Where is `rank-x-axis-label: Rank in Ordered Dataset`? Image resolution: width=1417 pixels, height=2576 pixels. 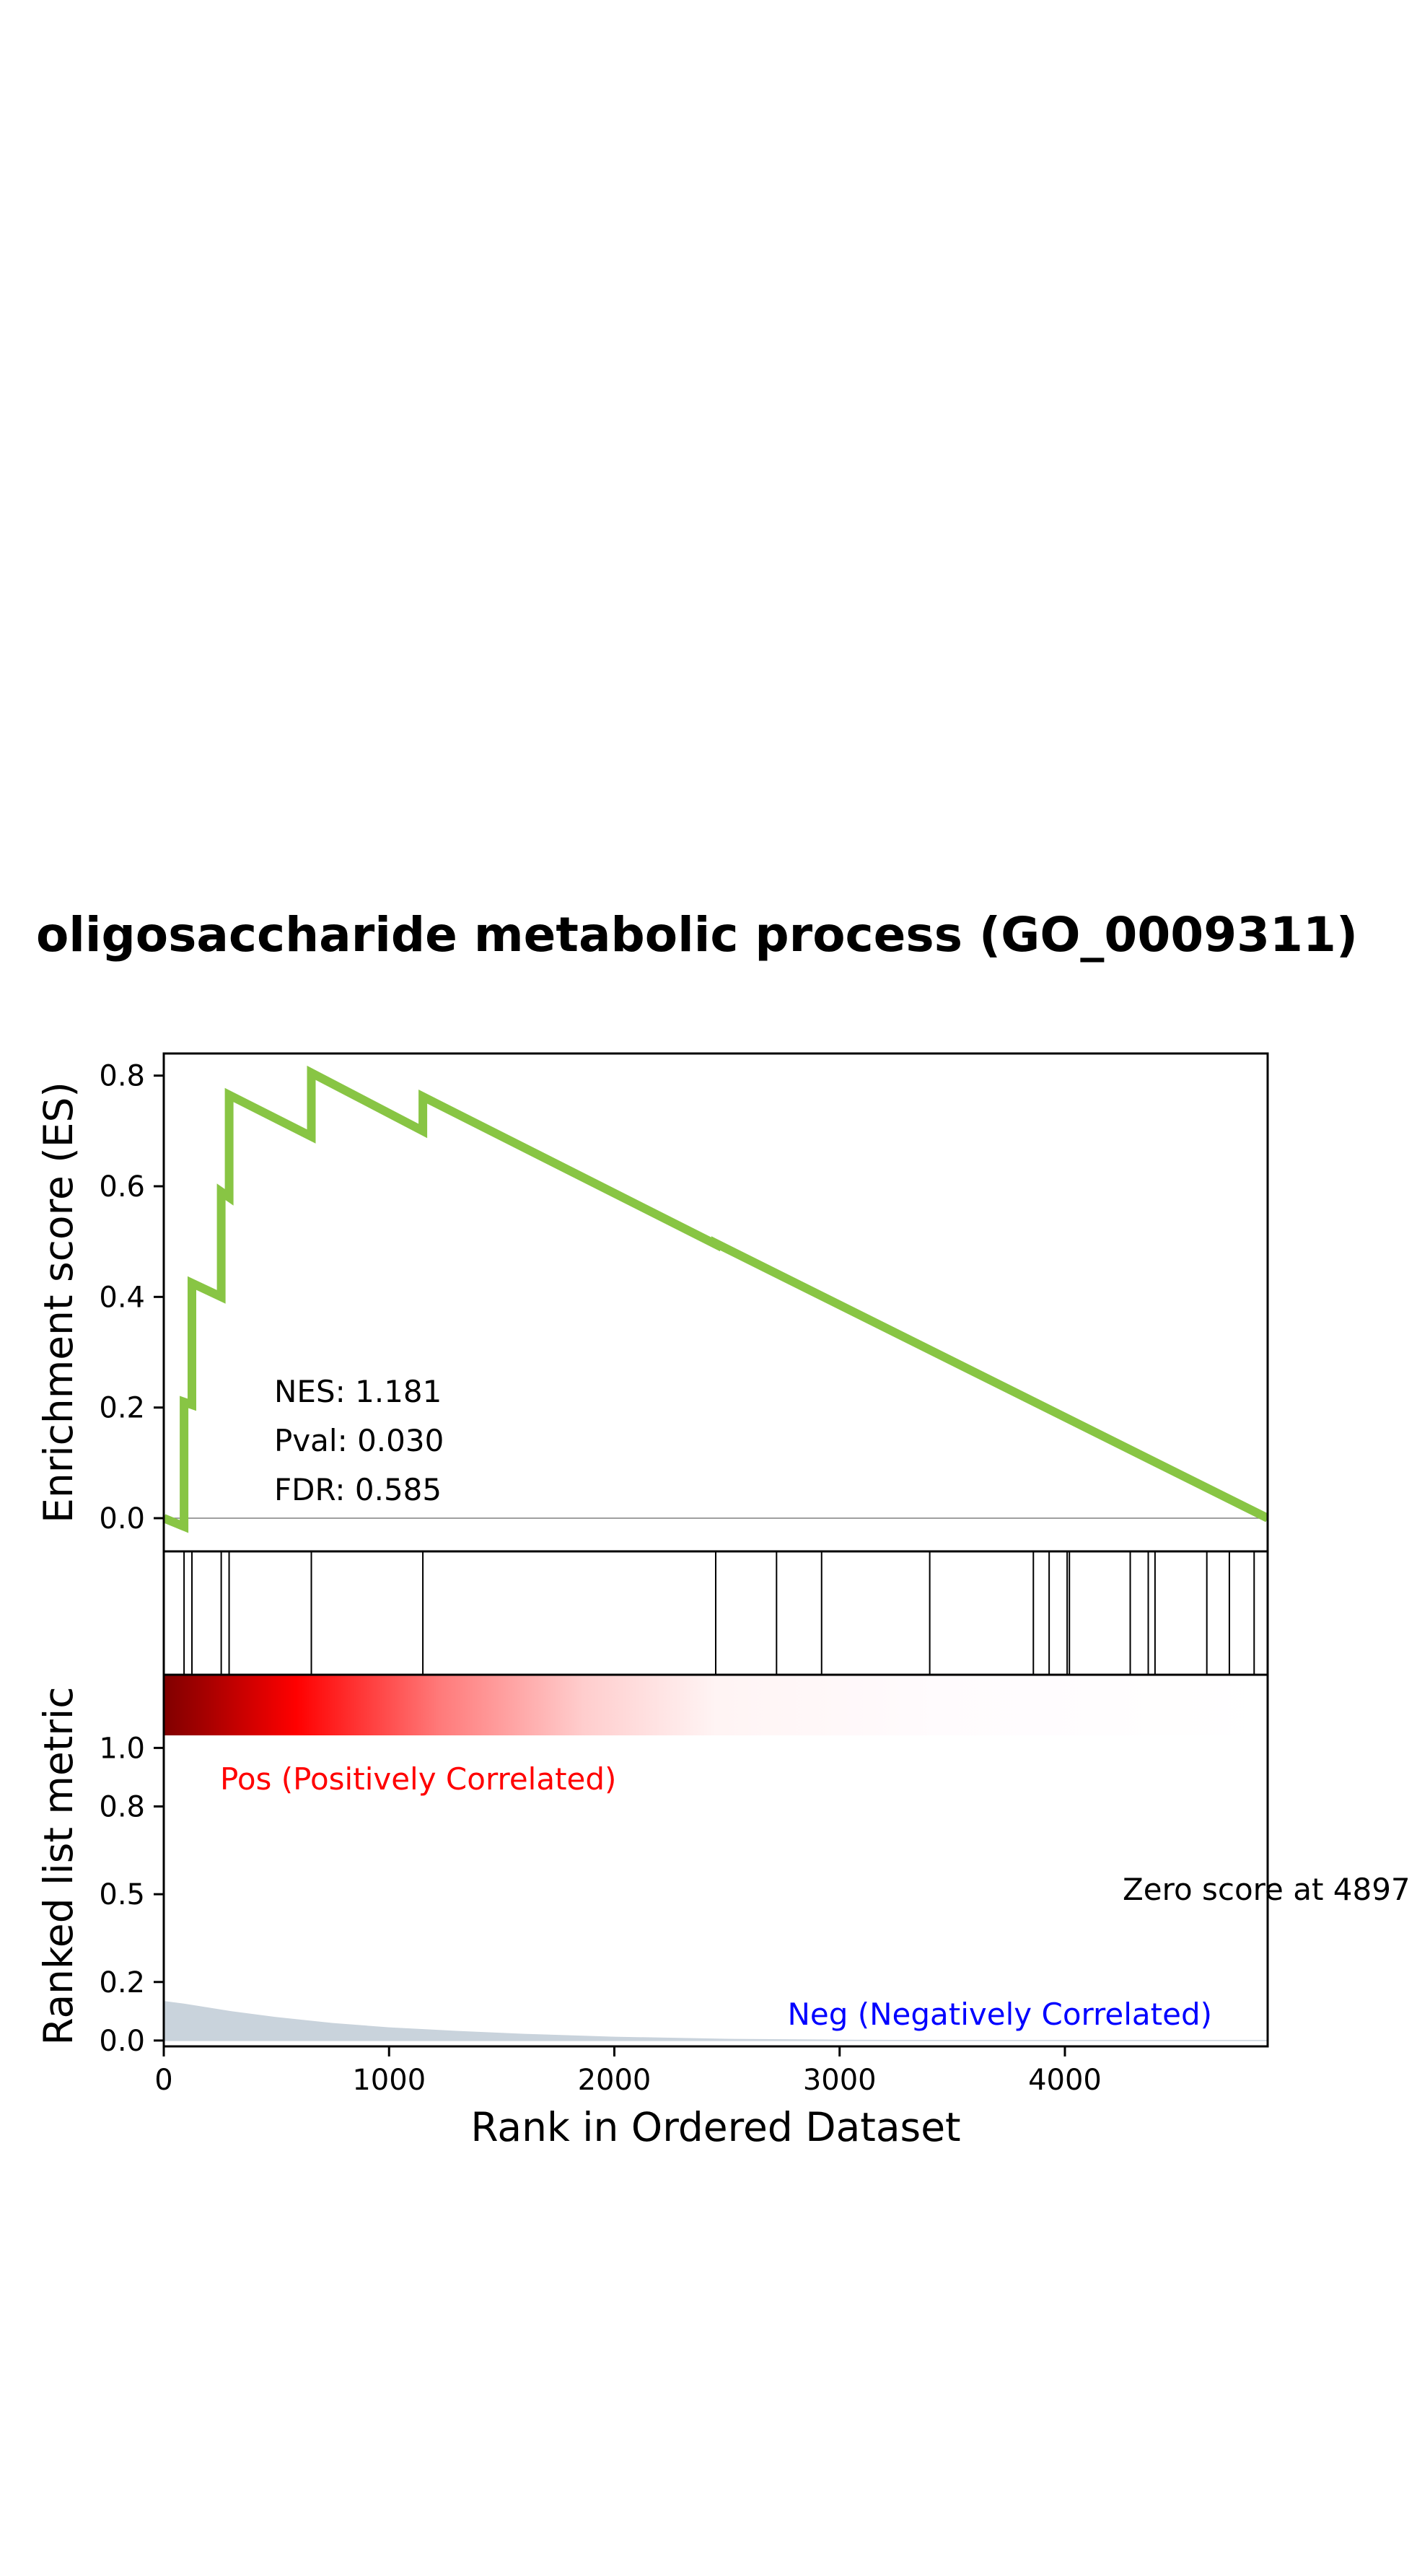 rank-x-axis-label: Rank in Ordered Dataset is located at coordinates (715, 2127).